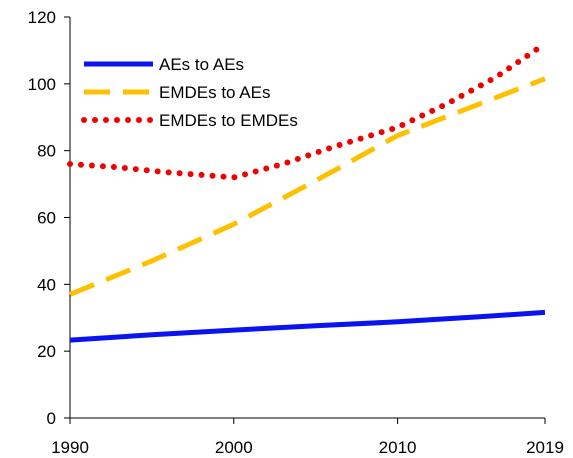  Describe the element at coordinates (545, 447) in the screenshot. I see `x-tick-label: 2019` at that location.